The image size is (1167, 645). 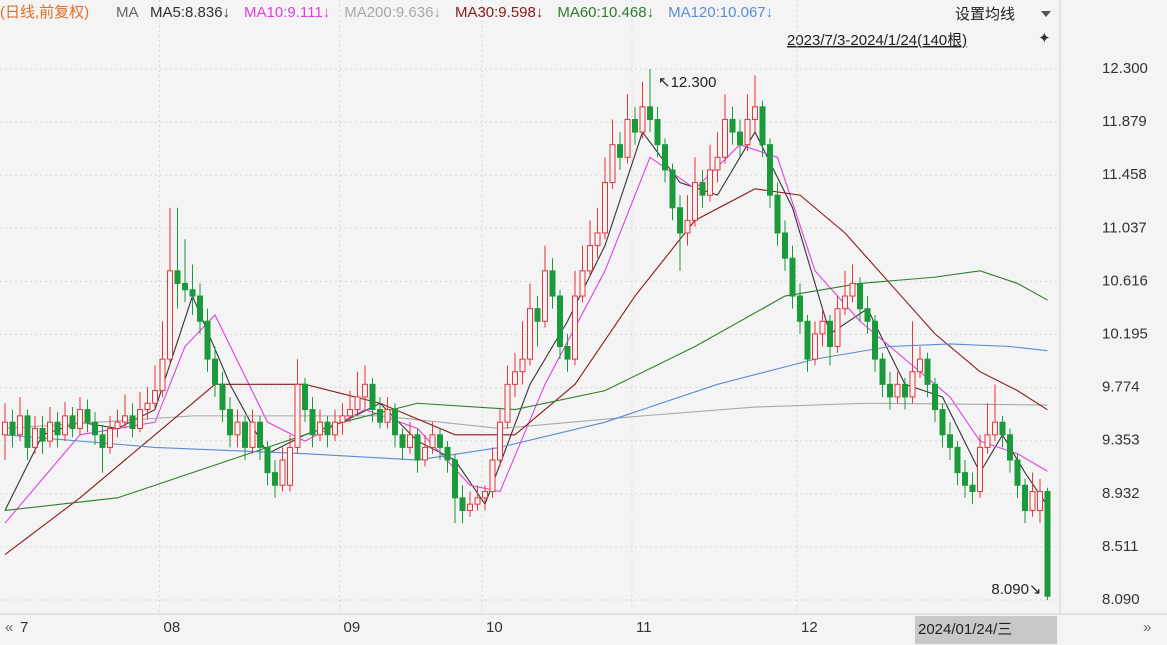 What do you see at coordinates (494, 627) in the screenshot?
I see `x-tick-label: 10` at bounding box center [494, 627].